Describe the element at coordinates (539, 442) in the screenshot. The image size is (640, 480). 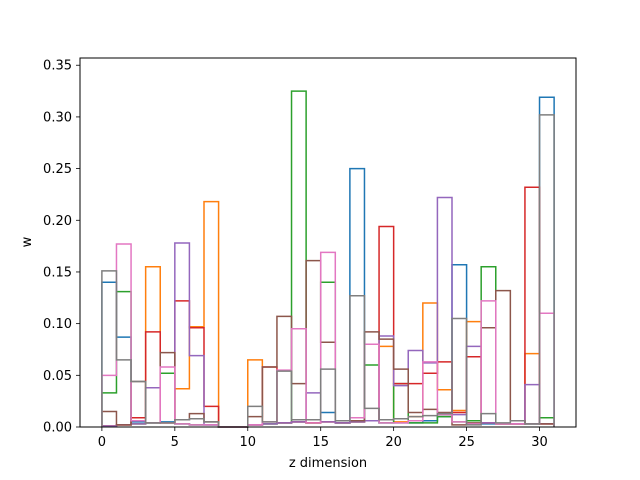
I see `x-tick-label: 30` at that location.